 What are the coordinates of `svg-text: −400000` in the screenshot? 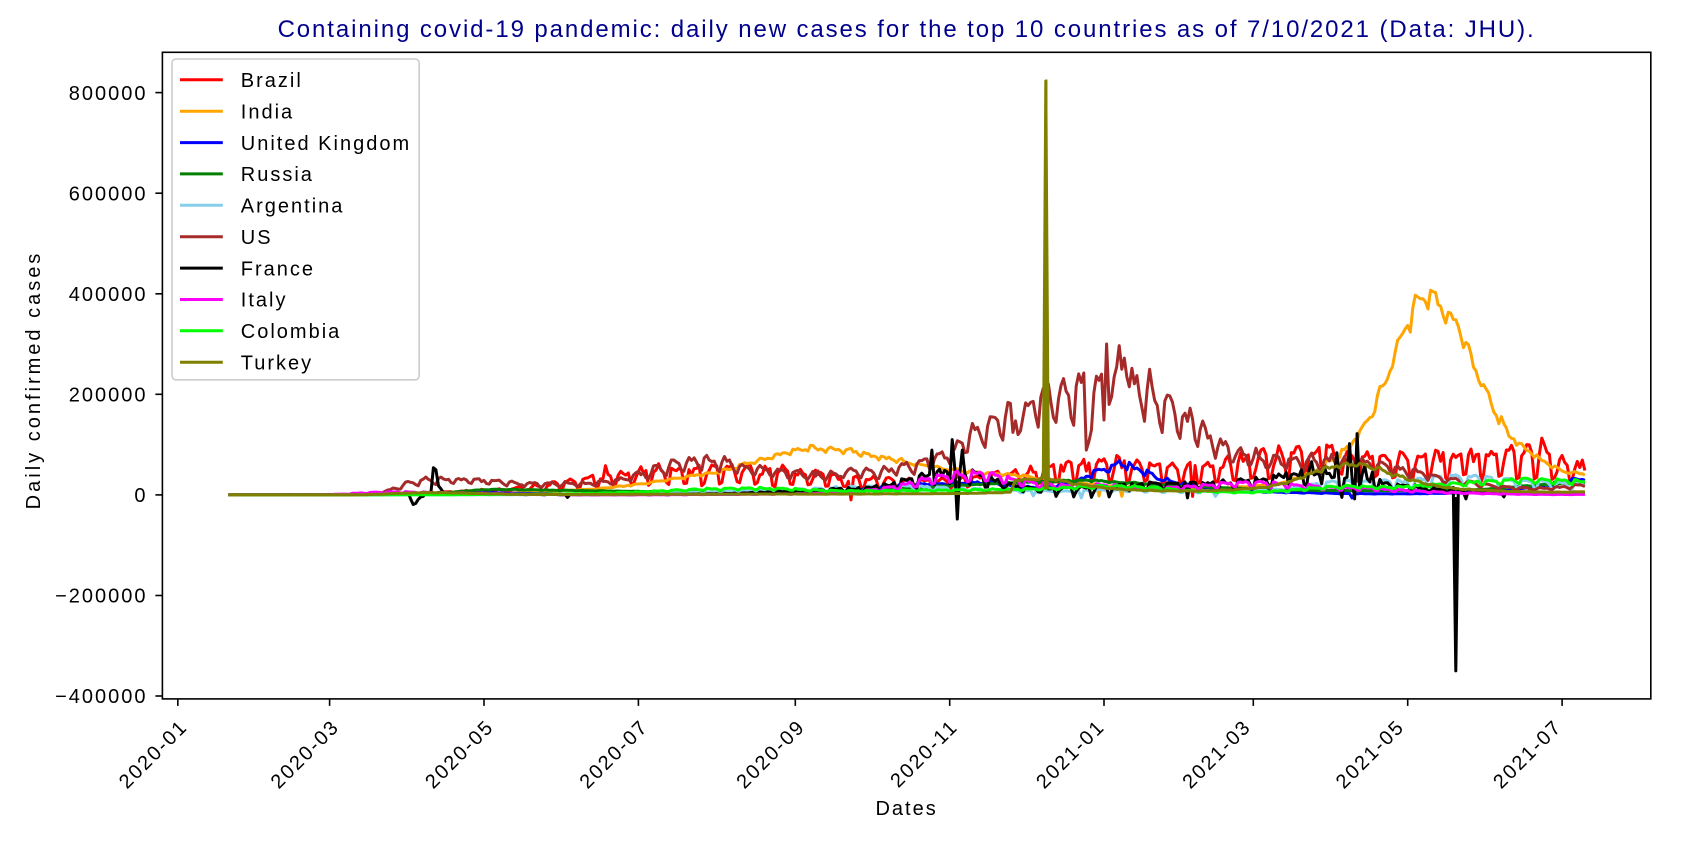 It's located at (101, 697).